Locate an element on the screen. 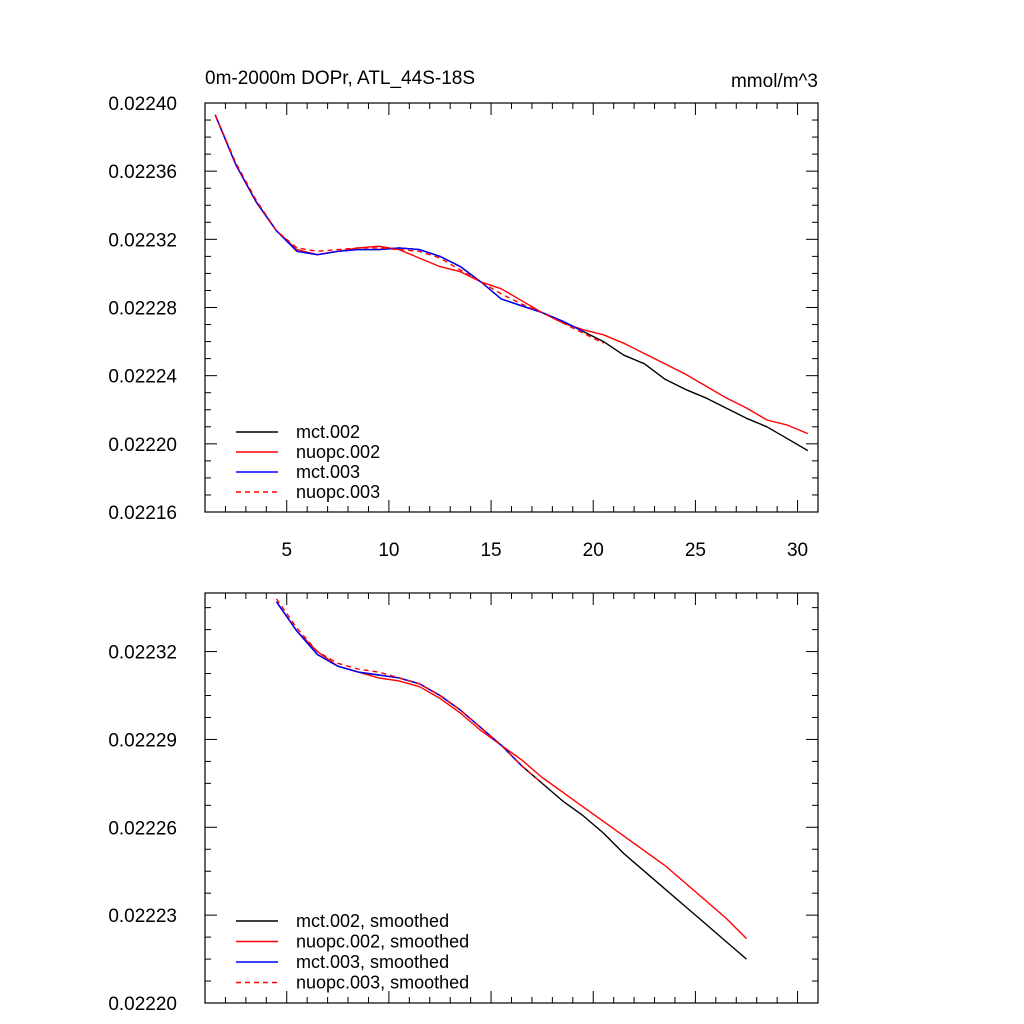  y-tick-label: 0.02223 is located at coordinates (142, 916).